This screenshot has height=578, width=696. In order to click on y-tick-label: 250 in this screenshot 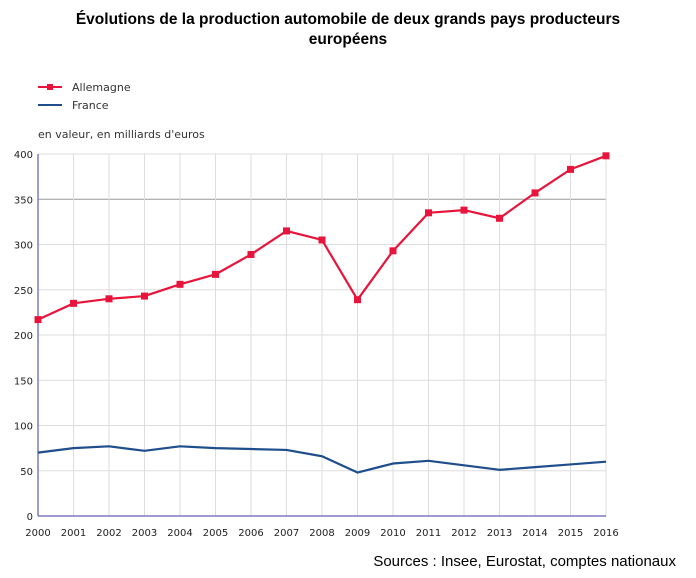, I will do `click(23, 291)`.